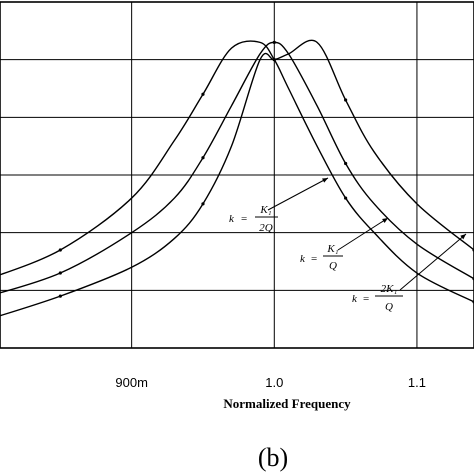 Image resolution: width=474 pixels, height=474 pixels. What do you see at coordinates (253, 219) in the screenshot?
I see `annotation-k-k1-over-2q: k = K₁ 2Q` at bounding box center [253, 219].